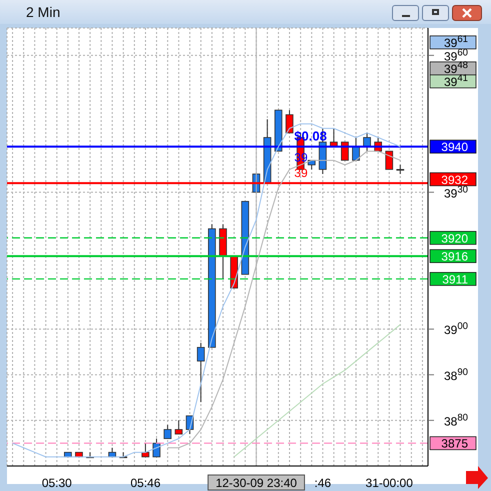 The image size is (491, 491). Describe the element at coordinates (43, 12) in the screenshot. I see `chart-title: 2 Min` at that location.